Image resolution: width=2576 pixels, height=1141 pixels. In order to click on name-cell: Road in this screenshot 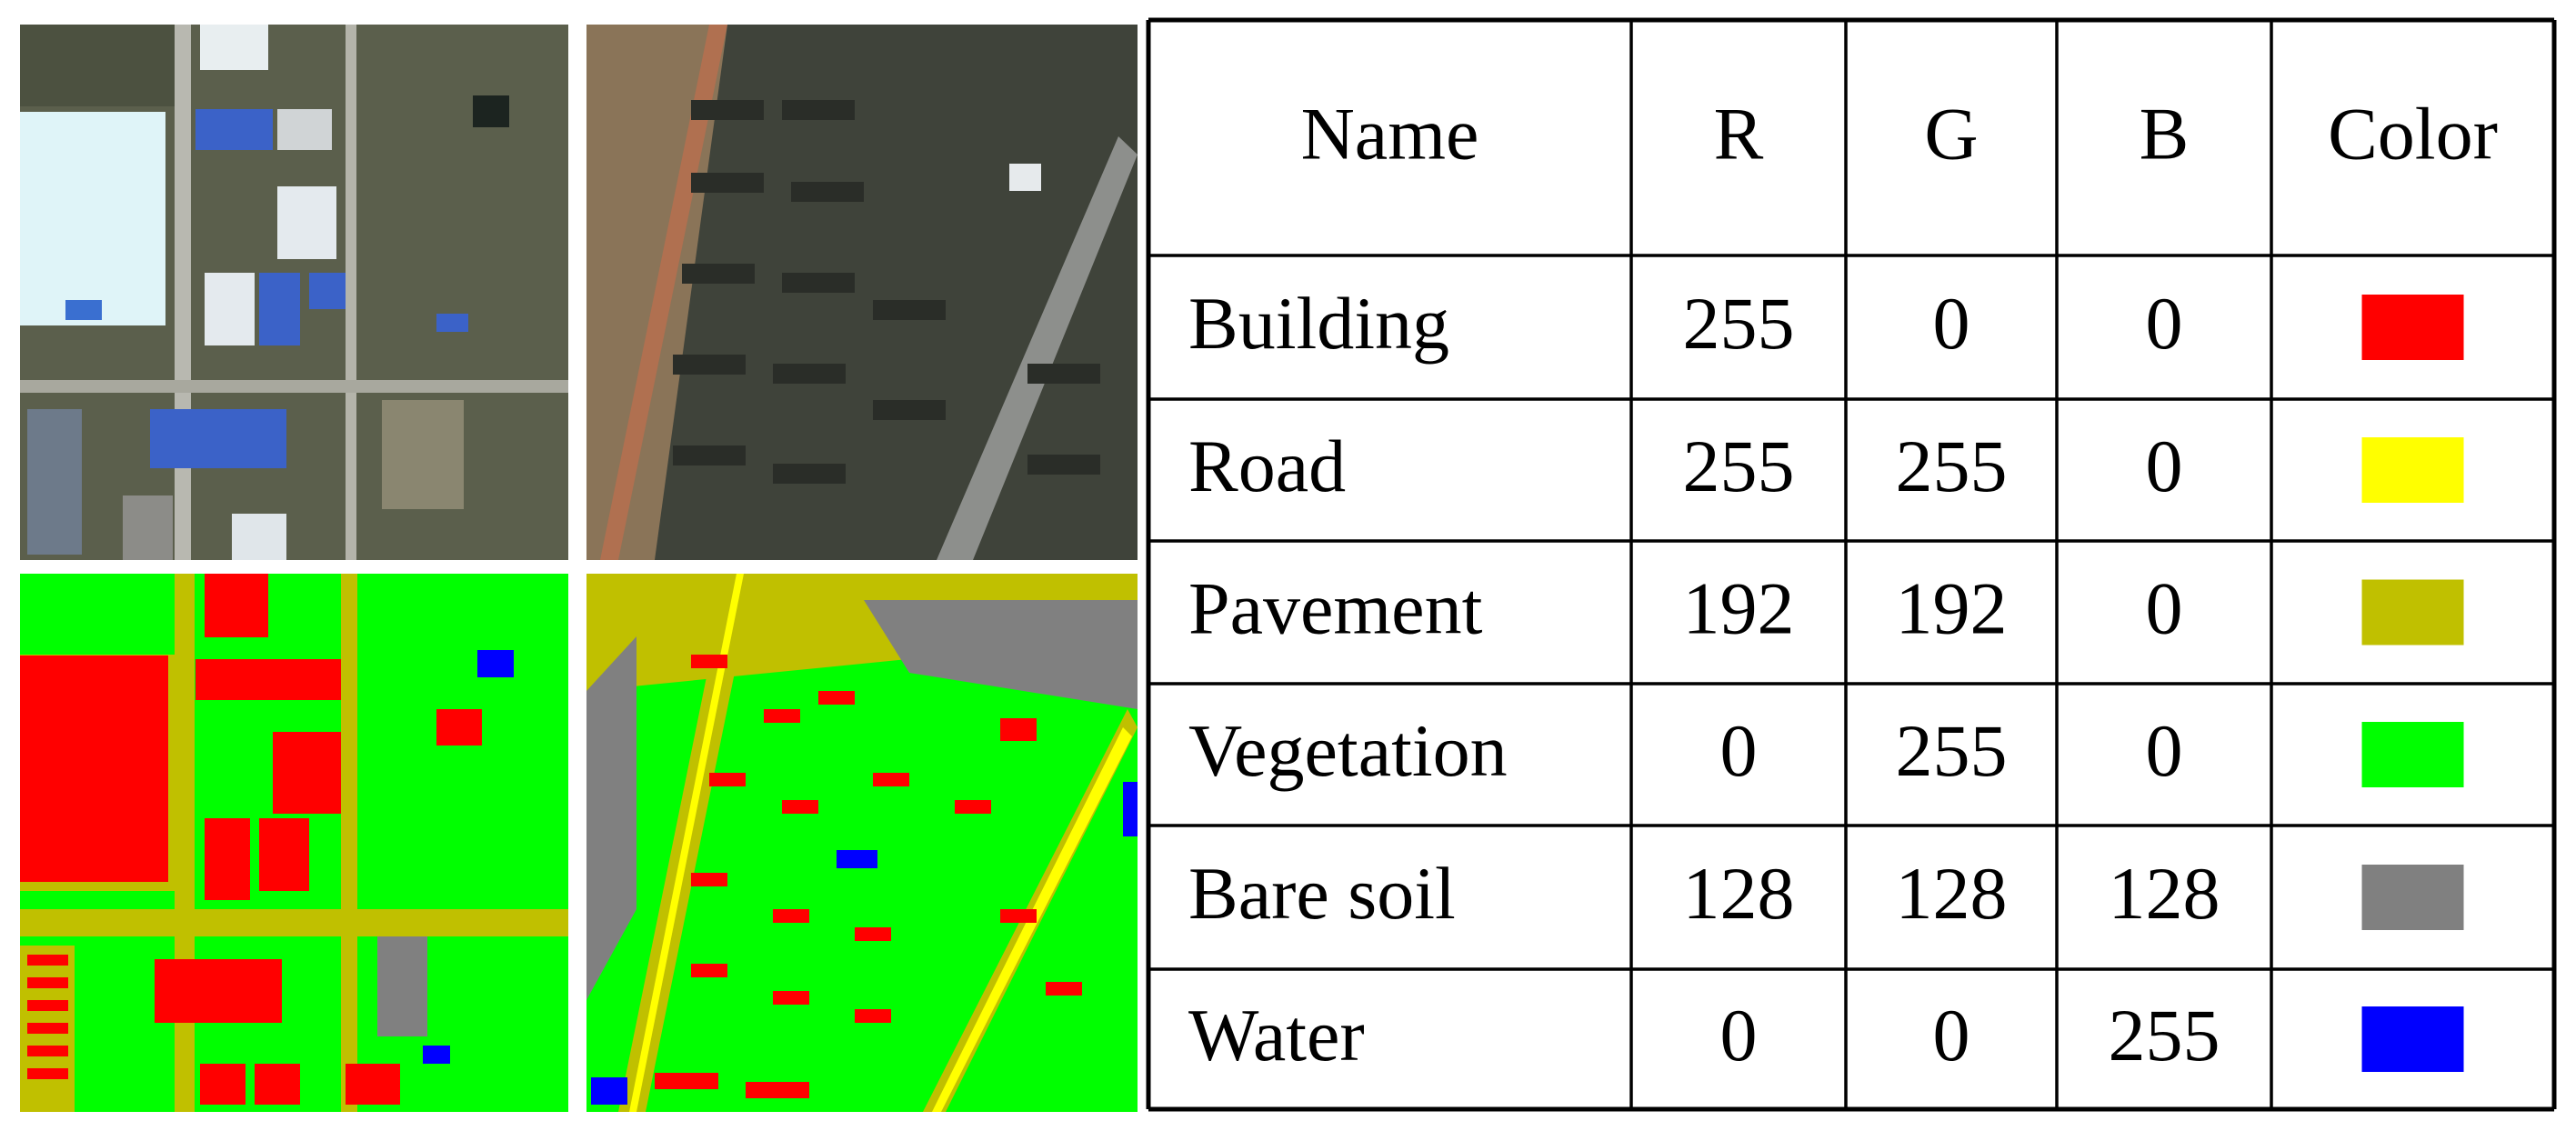, I will do `click(1267, 466)`.